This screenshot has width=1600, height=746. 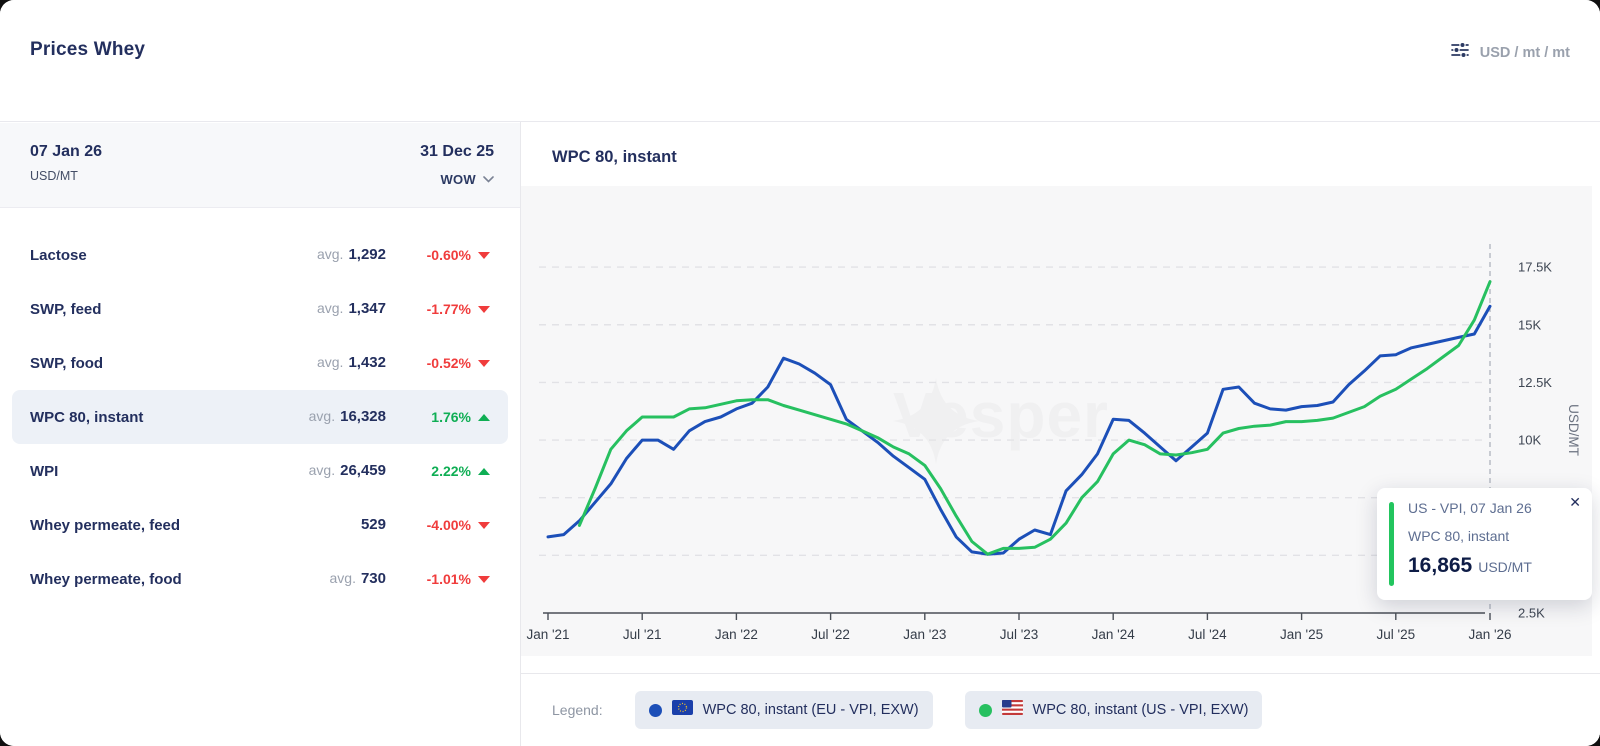 What do you see at coordinates (347, 416) in the screenshot?
I see `product-avg-value: avg. 16,328` at bounding box center [347, 416].